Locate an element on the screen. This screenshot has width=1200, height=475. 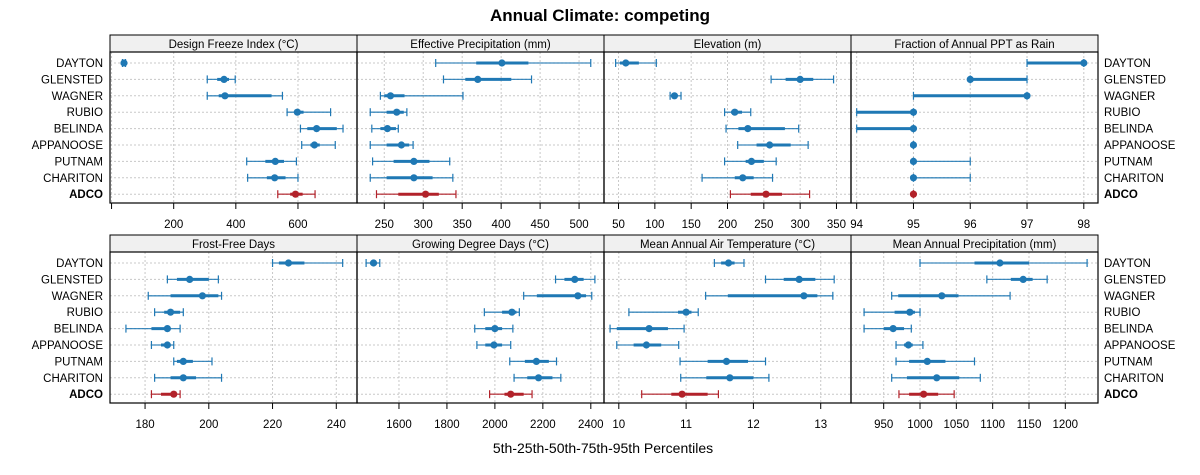
panel-3: Fraction of Annual PPT as Rain 94 95 96 97 98 is located at coordinates (974, 132).